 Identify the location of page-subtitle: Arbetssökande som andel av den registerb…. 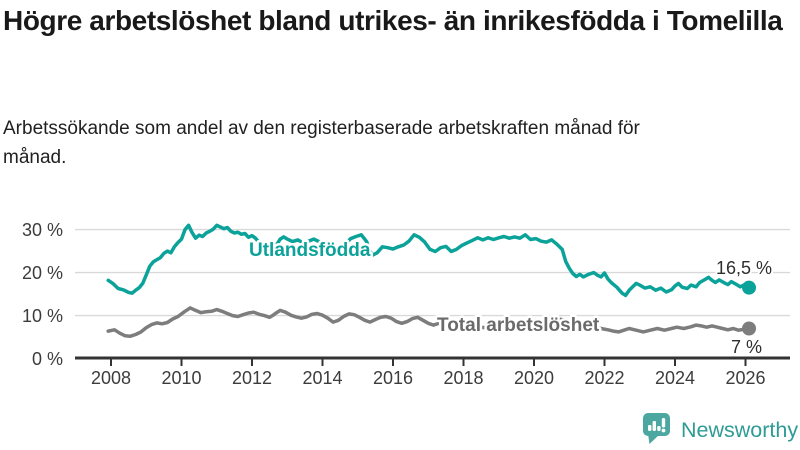
(321, 143).